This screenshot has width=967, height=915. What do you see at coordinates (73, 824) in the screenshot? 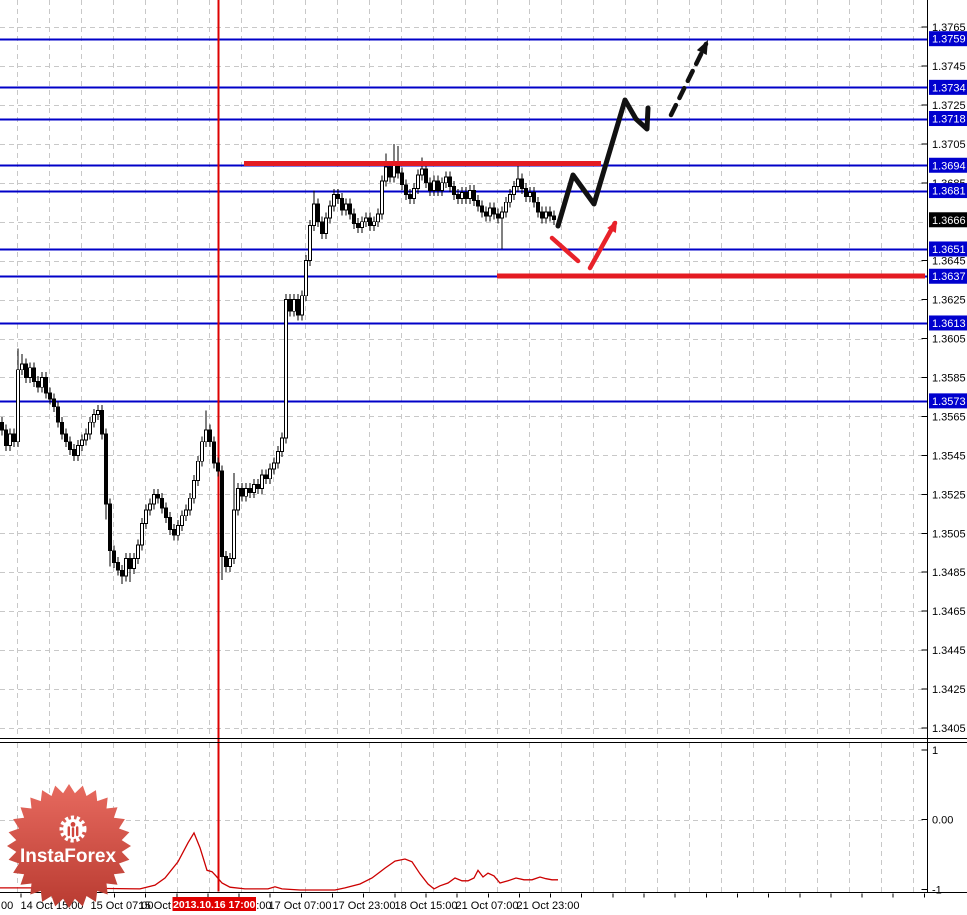
I see `logo-bull-head` at bounding box center [73, 824].